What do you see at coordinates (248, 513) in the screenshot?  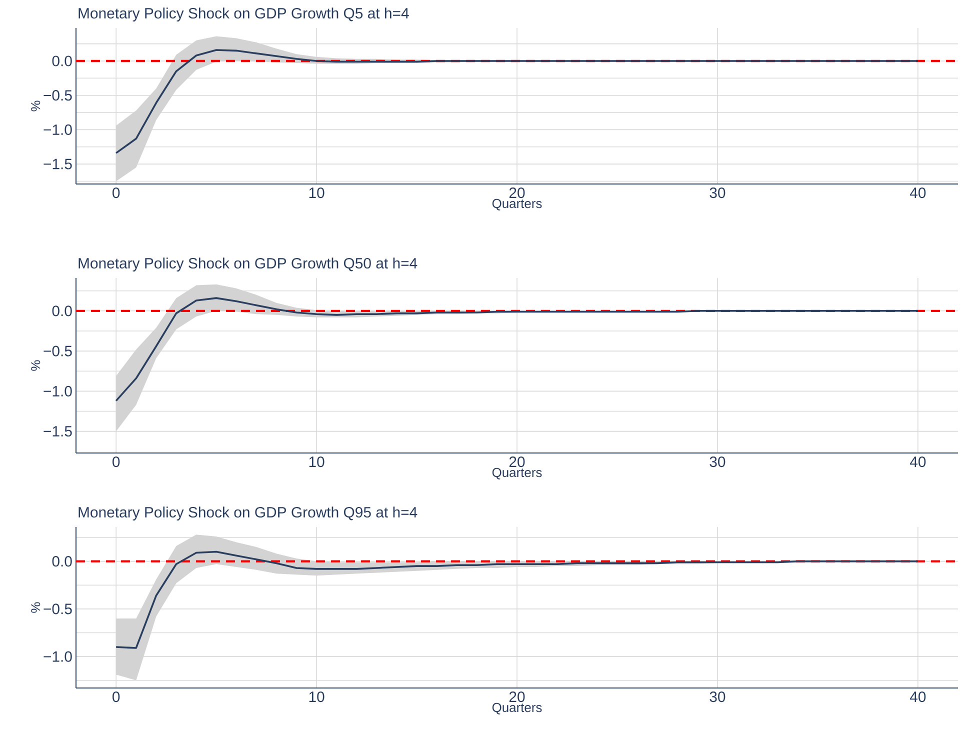 I see `chart-title: Monetary Policy Shock on GDP Growth Q95 at h=4` at bounding box center [248, 513].